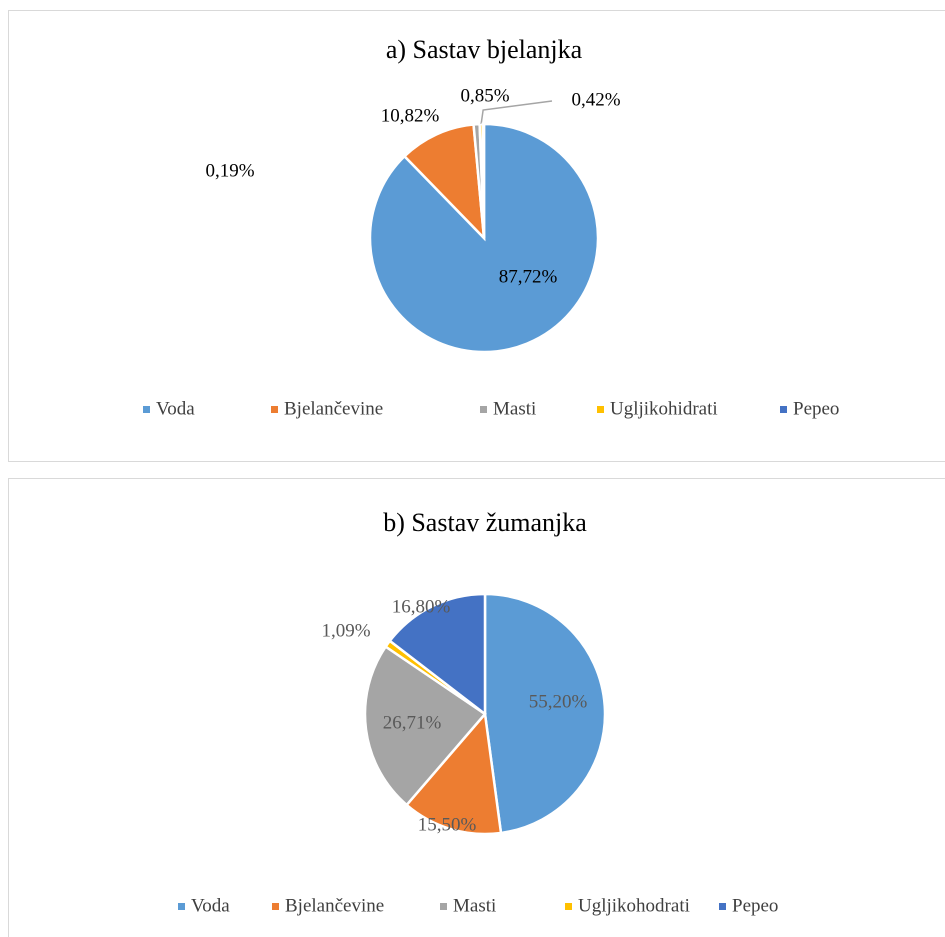 This screenshot has width=945, height=937. What do you see at coordinates (447, 824) in the screenshot?
I see `data-label: 15,50%` at bounding box center [447, 824].